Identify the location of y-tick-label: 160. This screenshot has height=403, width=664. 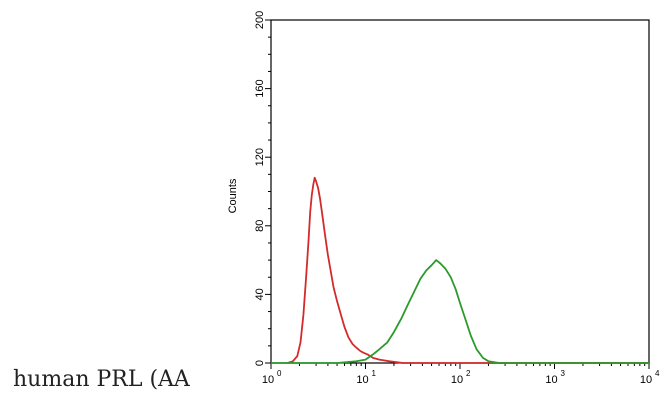
(260, 88).